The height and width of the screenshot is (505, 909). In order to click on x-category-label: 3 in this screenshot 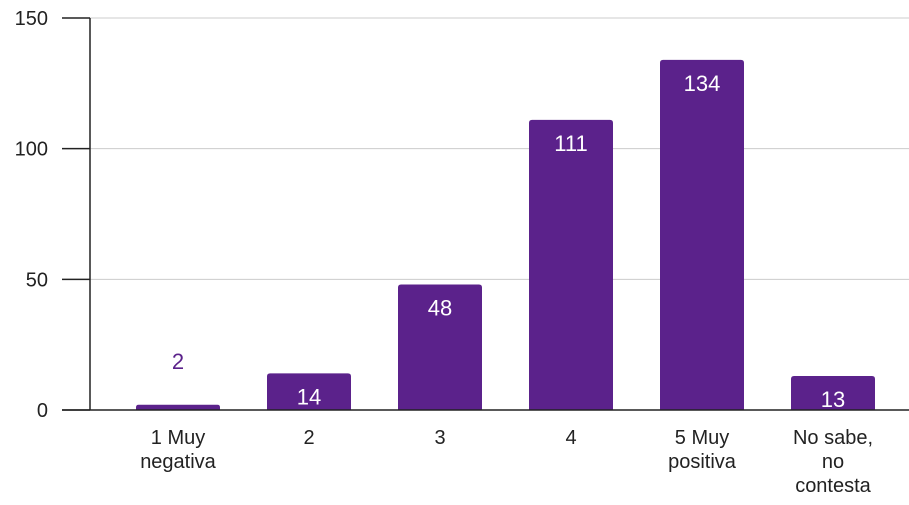, I will do `click(439, 438)`.